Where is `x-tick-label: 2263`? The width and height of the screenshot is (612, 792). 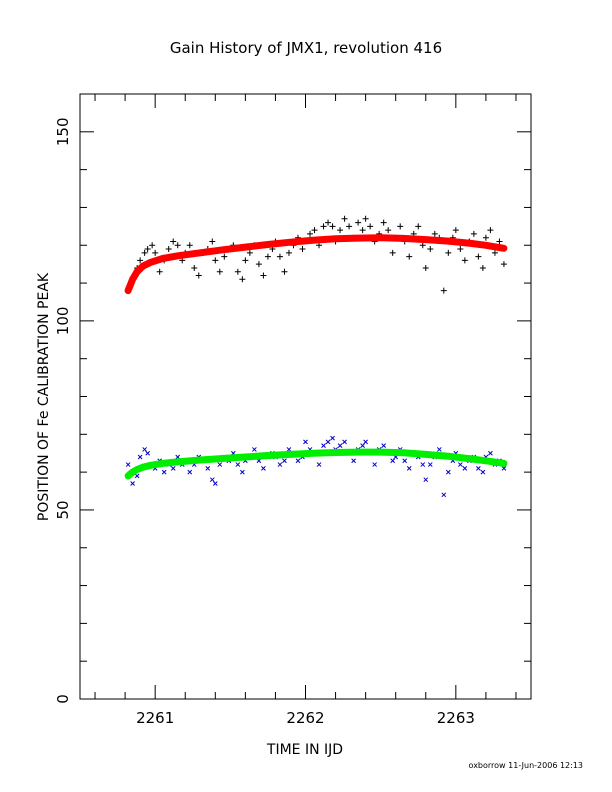 x-tick-label: 2263 is located at coordinates (456, 718).